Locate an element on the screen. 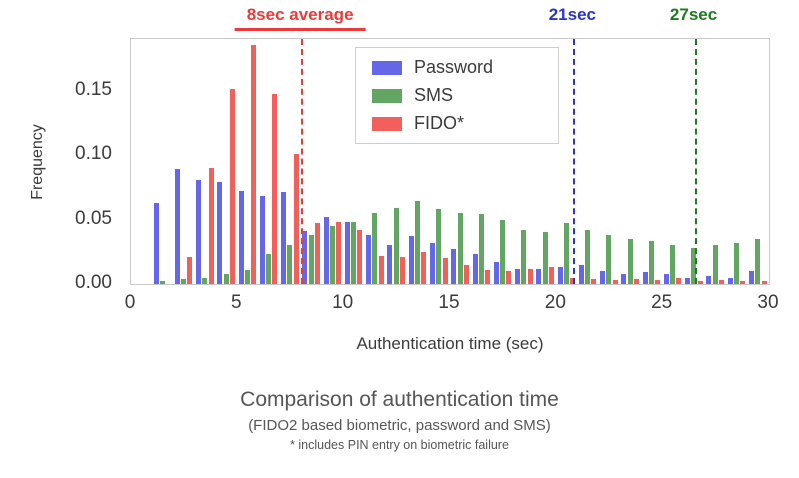  y-tick-label: 0.10 is located at coordinates (93, 154).